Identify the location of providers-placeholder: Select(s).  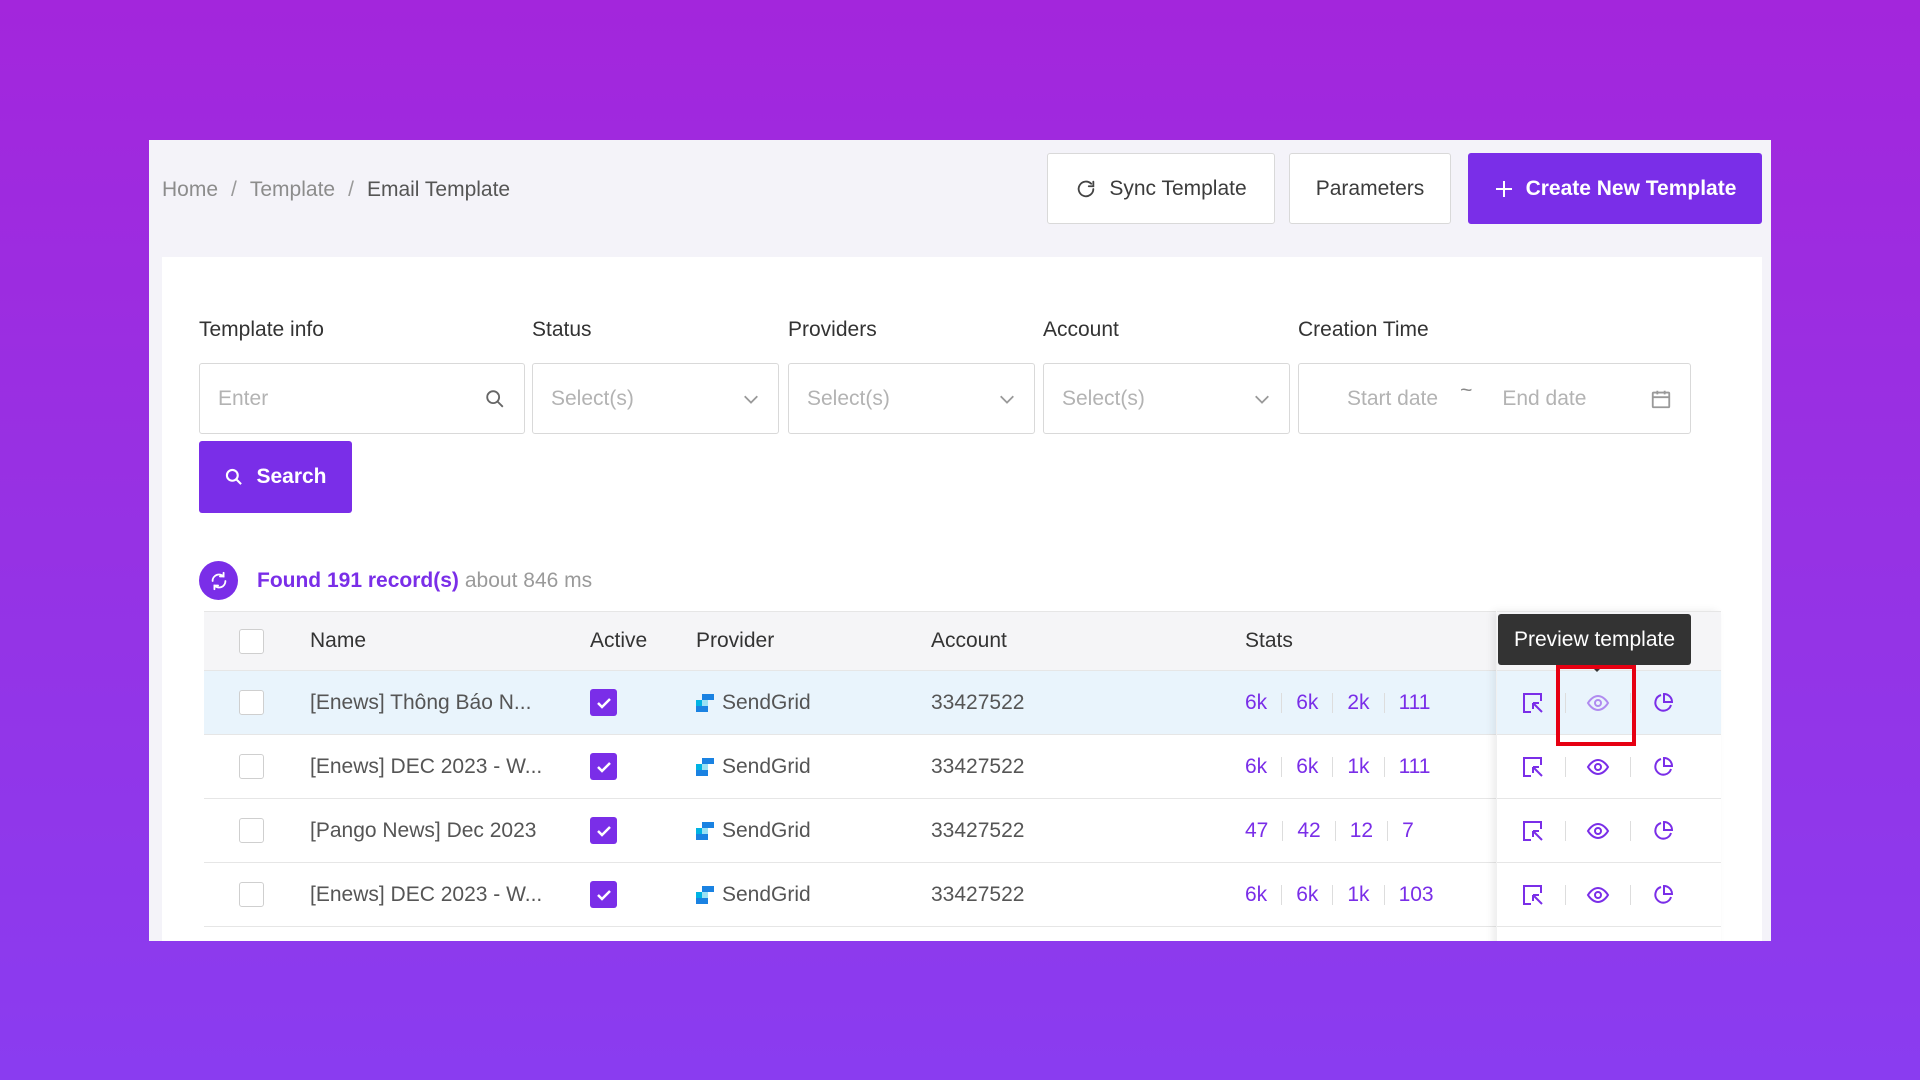
(848, 398).